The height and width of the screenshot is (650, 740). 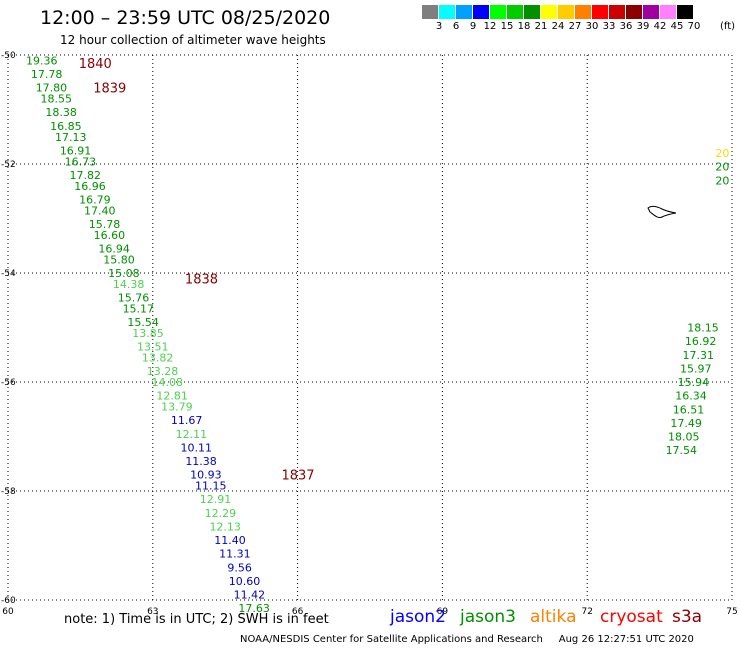 What do you see at coordinates (109, 89) in the screenshot?
I see `pass-time-label: 1839` at bounding box center [109, 89].